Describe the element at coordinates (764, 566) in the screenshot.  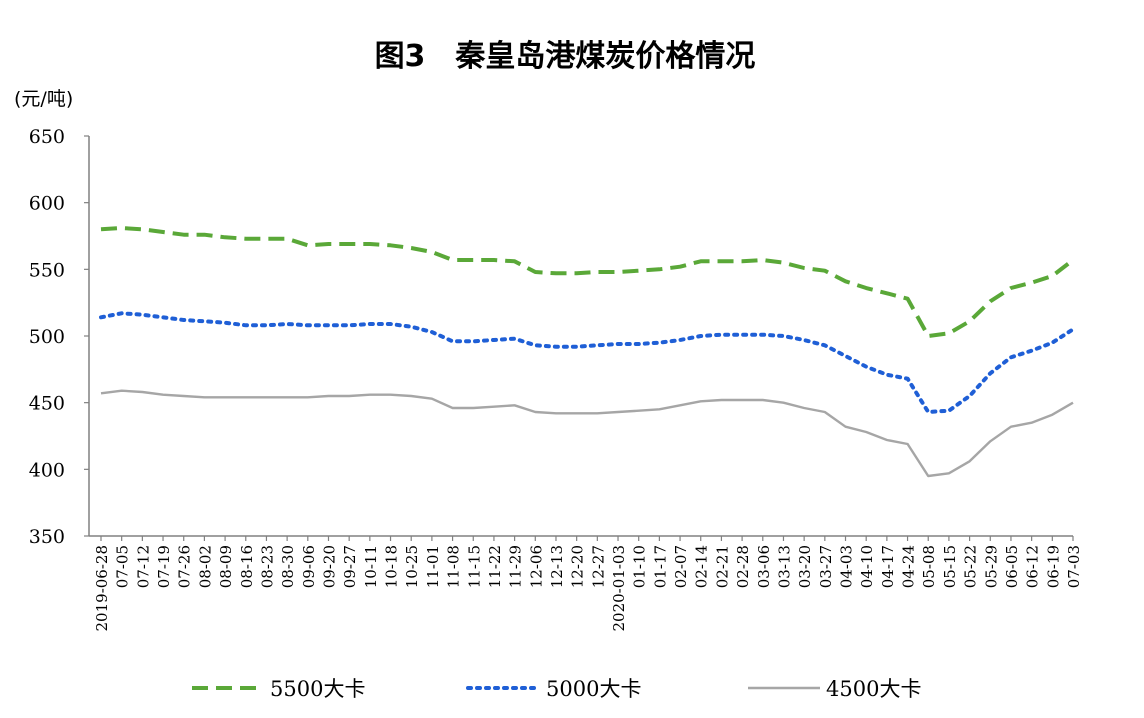
I see `x-tick-label: 03-06` at that location.